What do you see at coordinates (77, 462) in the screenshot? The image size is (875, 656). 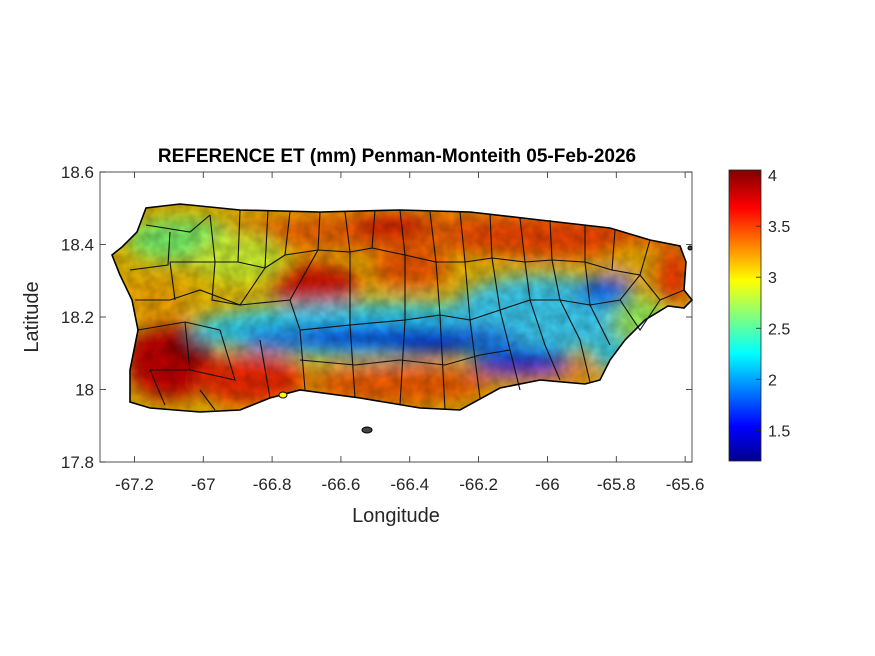 I see `y-tick-label: 17.8` at bounding box center [77, 462].